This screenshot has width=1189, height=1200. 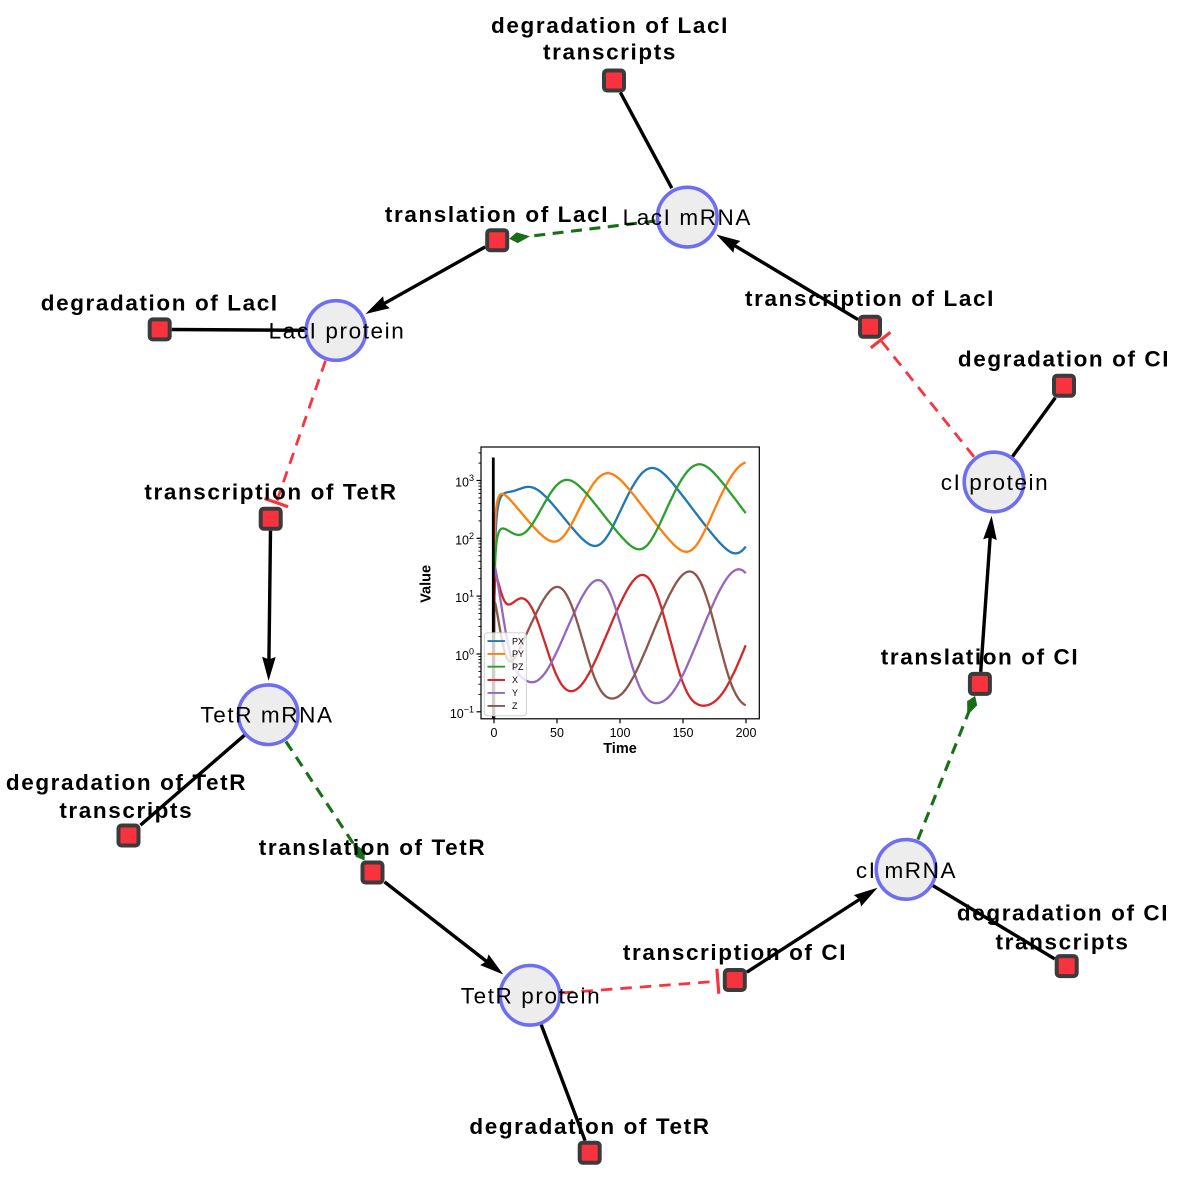 I want to click on svg-text: Z, so click(x=515, y=706).